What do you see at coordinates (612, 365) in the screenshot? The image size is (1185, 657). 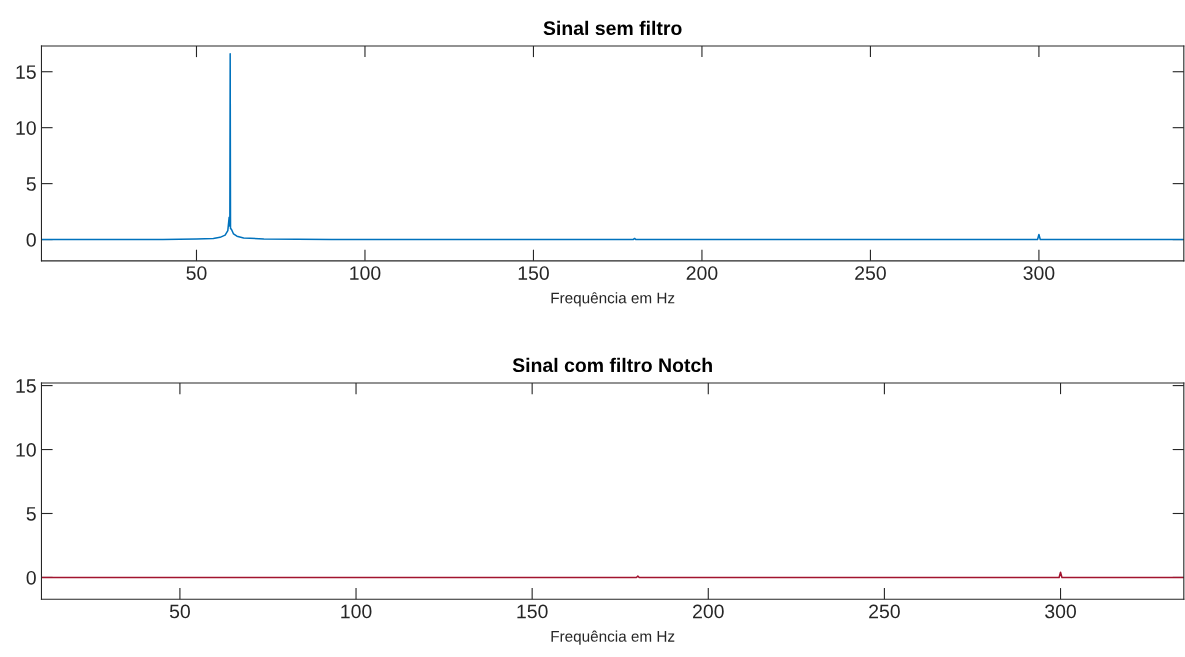 I see `chart-title: Sinal com filtro Notch` at bounding box center [612, 365].